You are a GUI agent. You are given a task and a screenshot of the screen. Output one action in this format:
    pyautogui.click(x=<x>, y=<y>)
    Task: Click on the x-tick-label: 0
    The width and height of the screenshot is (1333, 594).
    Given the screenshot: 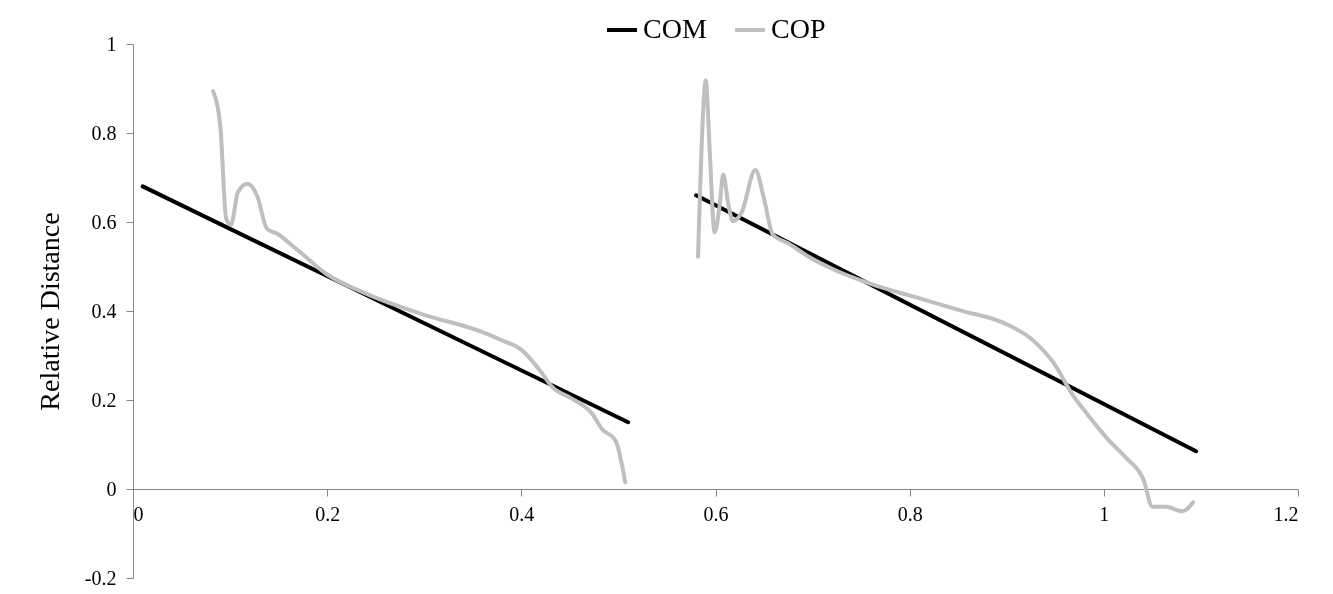 What is the action you would take?
    pyautogui.click(x=138, y=513)
    